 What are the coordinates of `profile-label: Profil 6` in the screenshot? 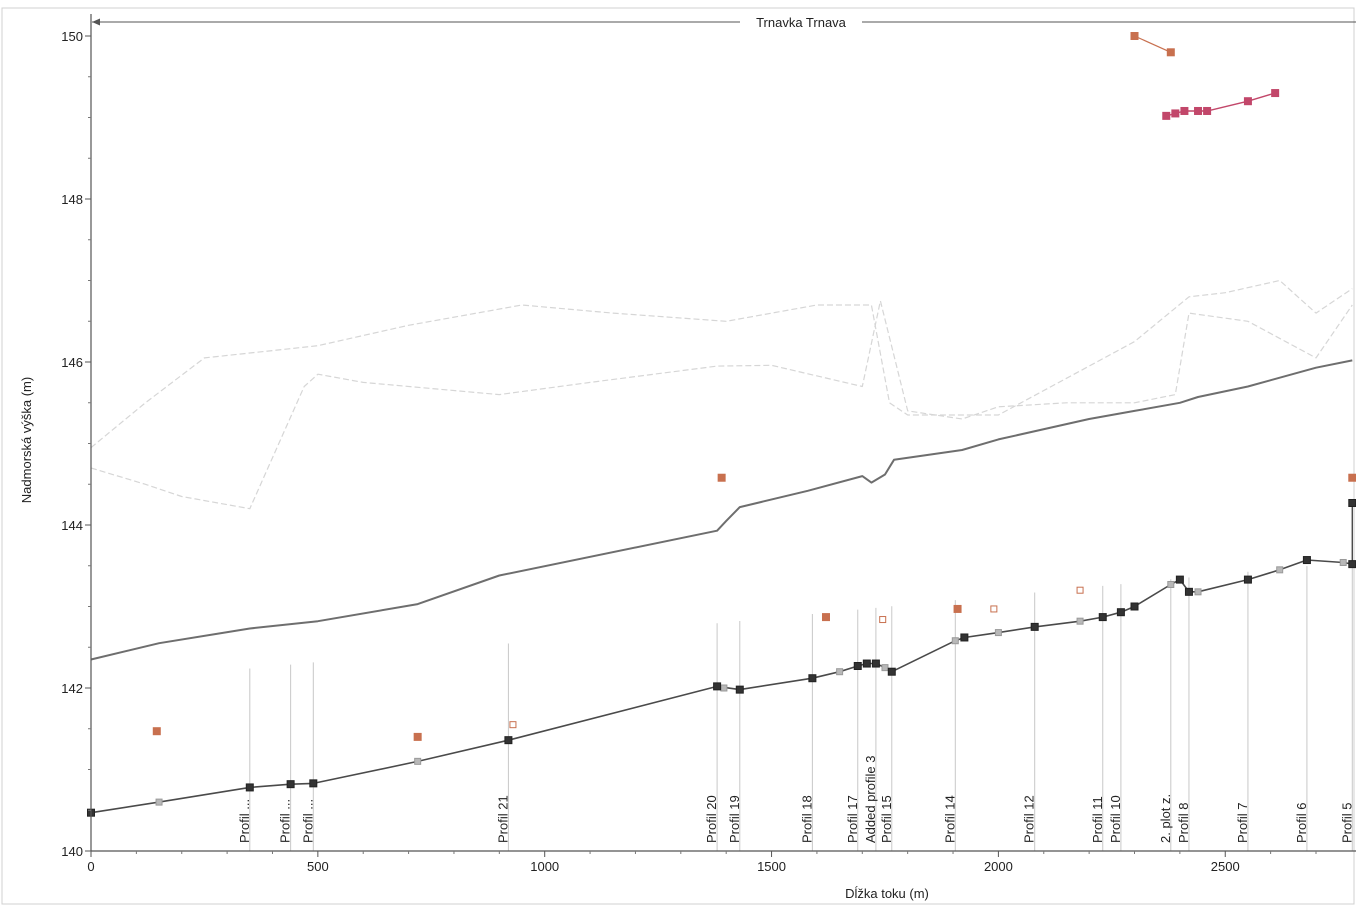 It's located at (1301, 823).